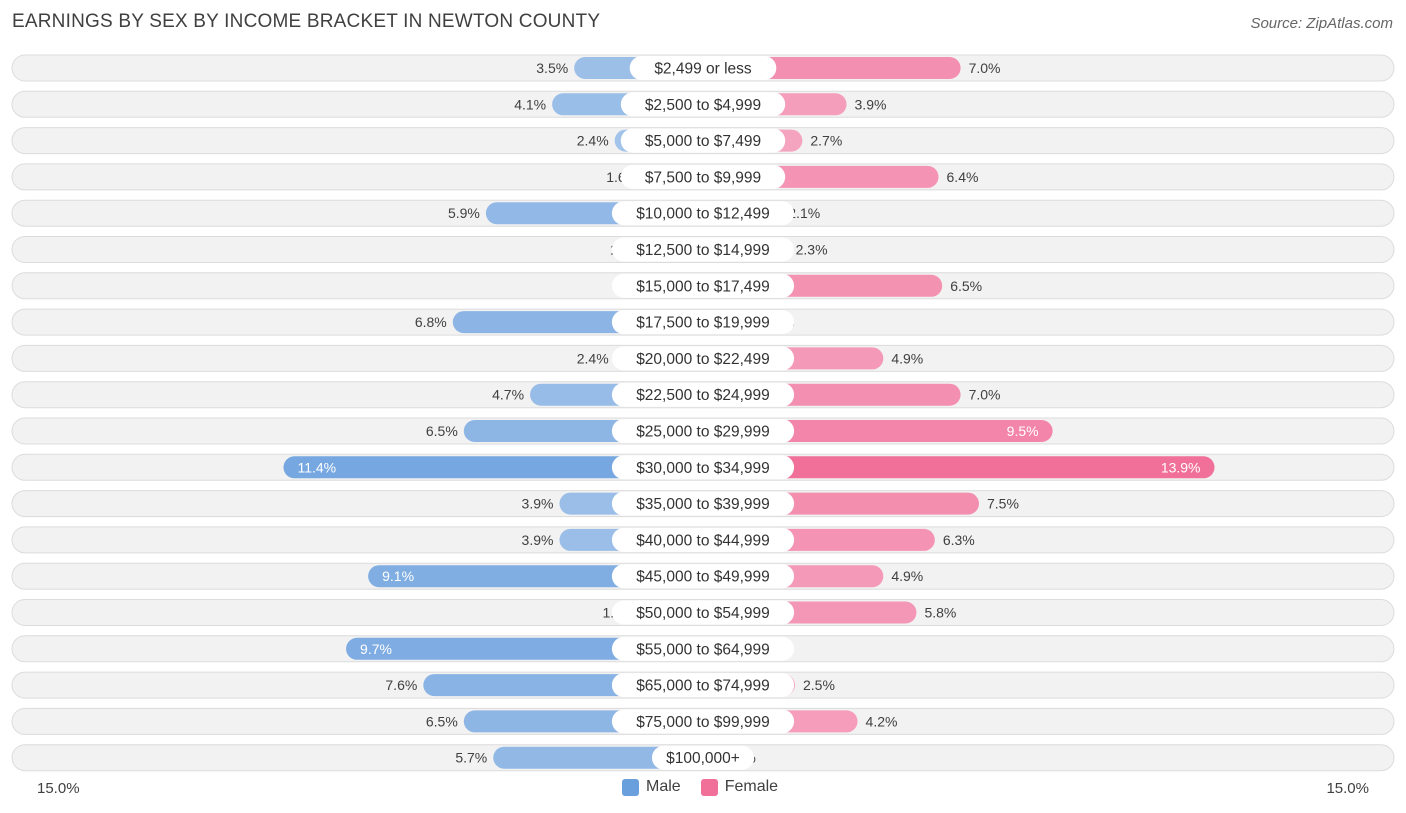 Image resolution: width=1406 pixels, height=813 pixels. I want to click on category-label: $5,000 to $7,499, so click(703, 141).